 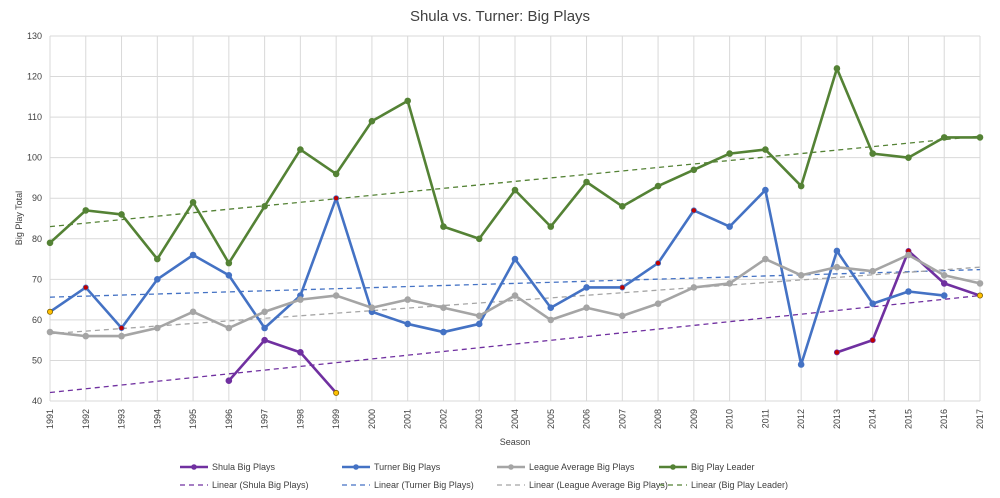 What do you see at coordinates (587, 419) in the screenshot?
I see `x-tick-label: 2006` at bounding box center [587, 419].